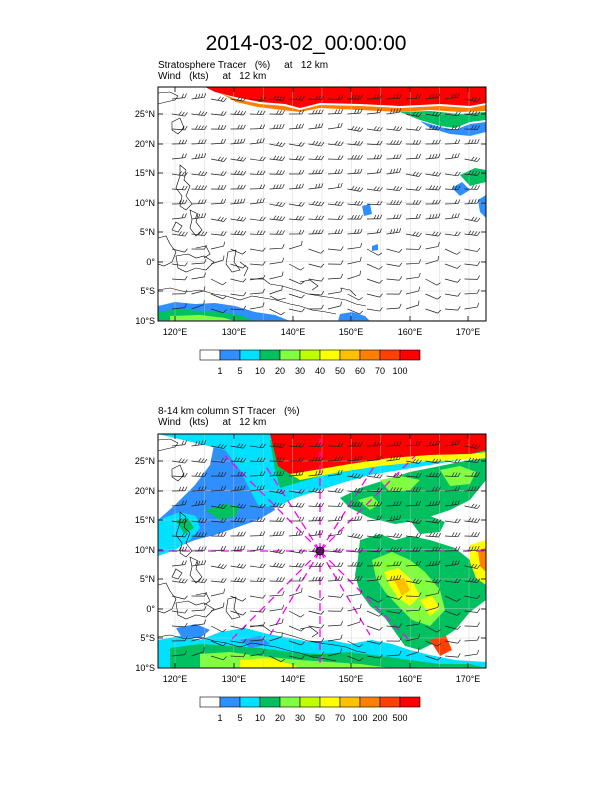 The height and width of the screenshot is (792, 612). I want to click on lon-label: 130°E, so click(234, 679).